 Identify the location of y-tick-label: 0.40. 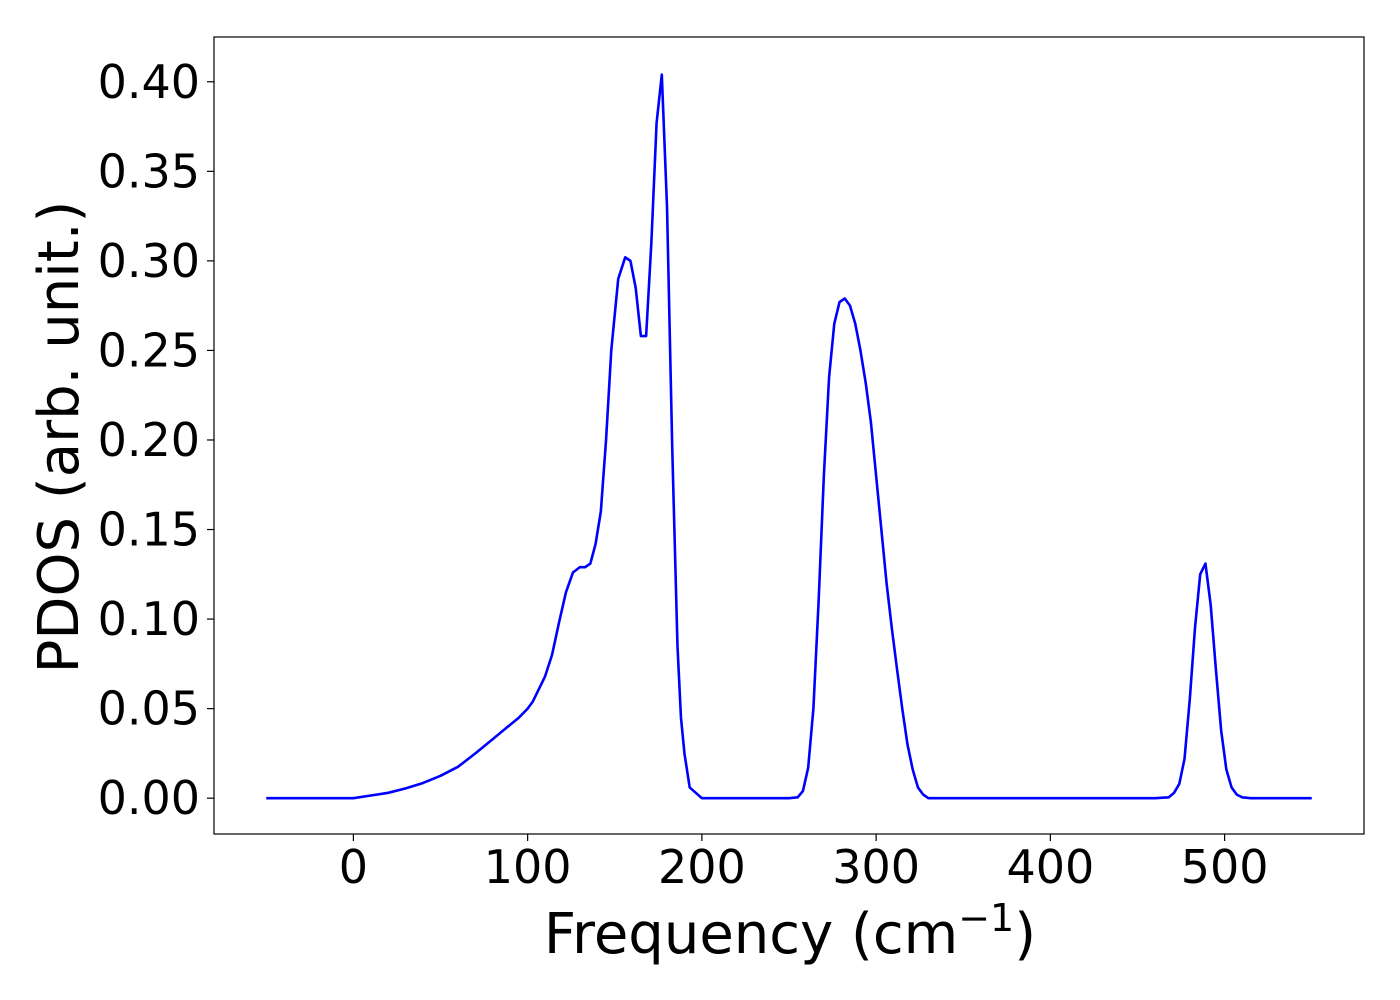
(149, 82).